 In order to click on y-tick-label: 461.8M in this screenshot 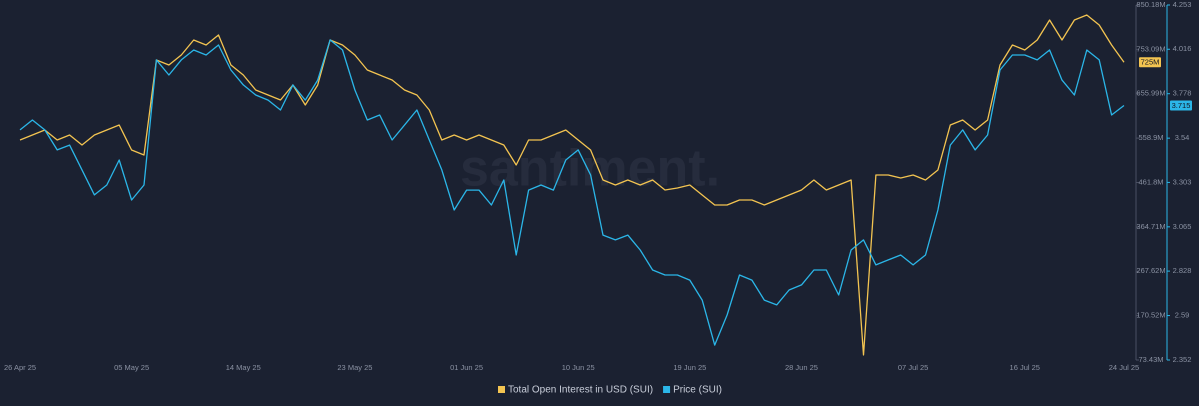, I will do `click(1150, 181)`.